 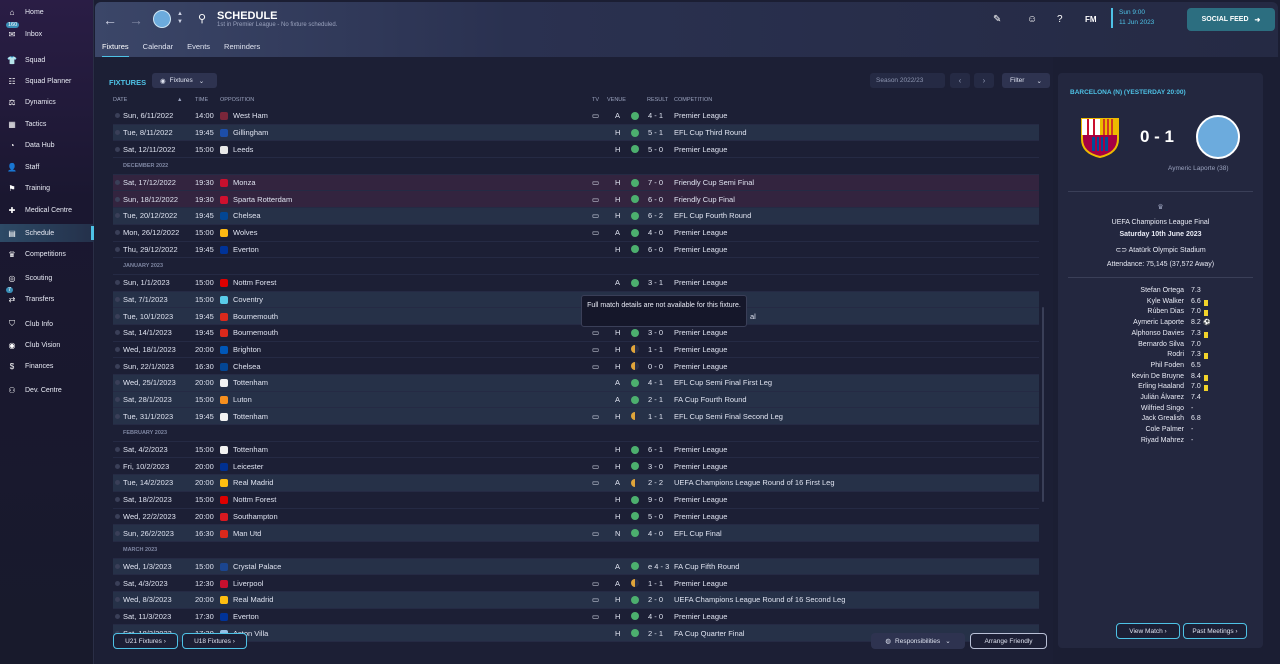 What do you see at coordinates (656, 633) in the screenshot?
I see `fixture-result: 2 - 1` at bounding box center [656, 633].